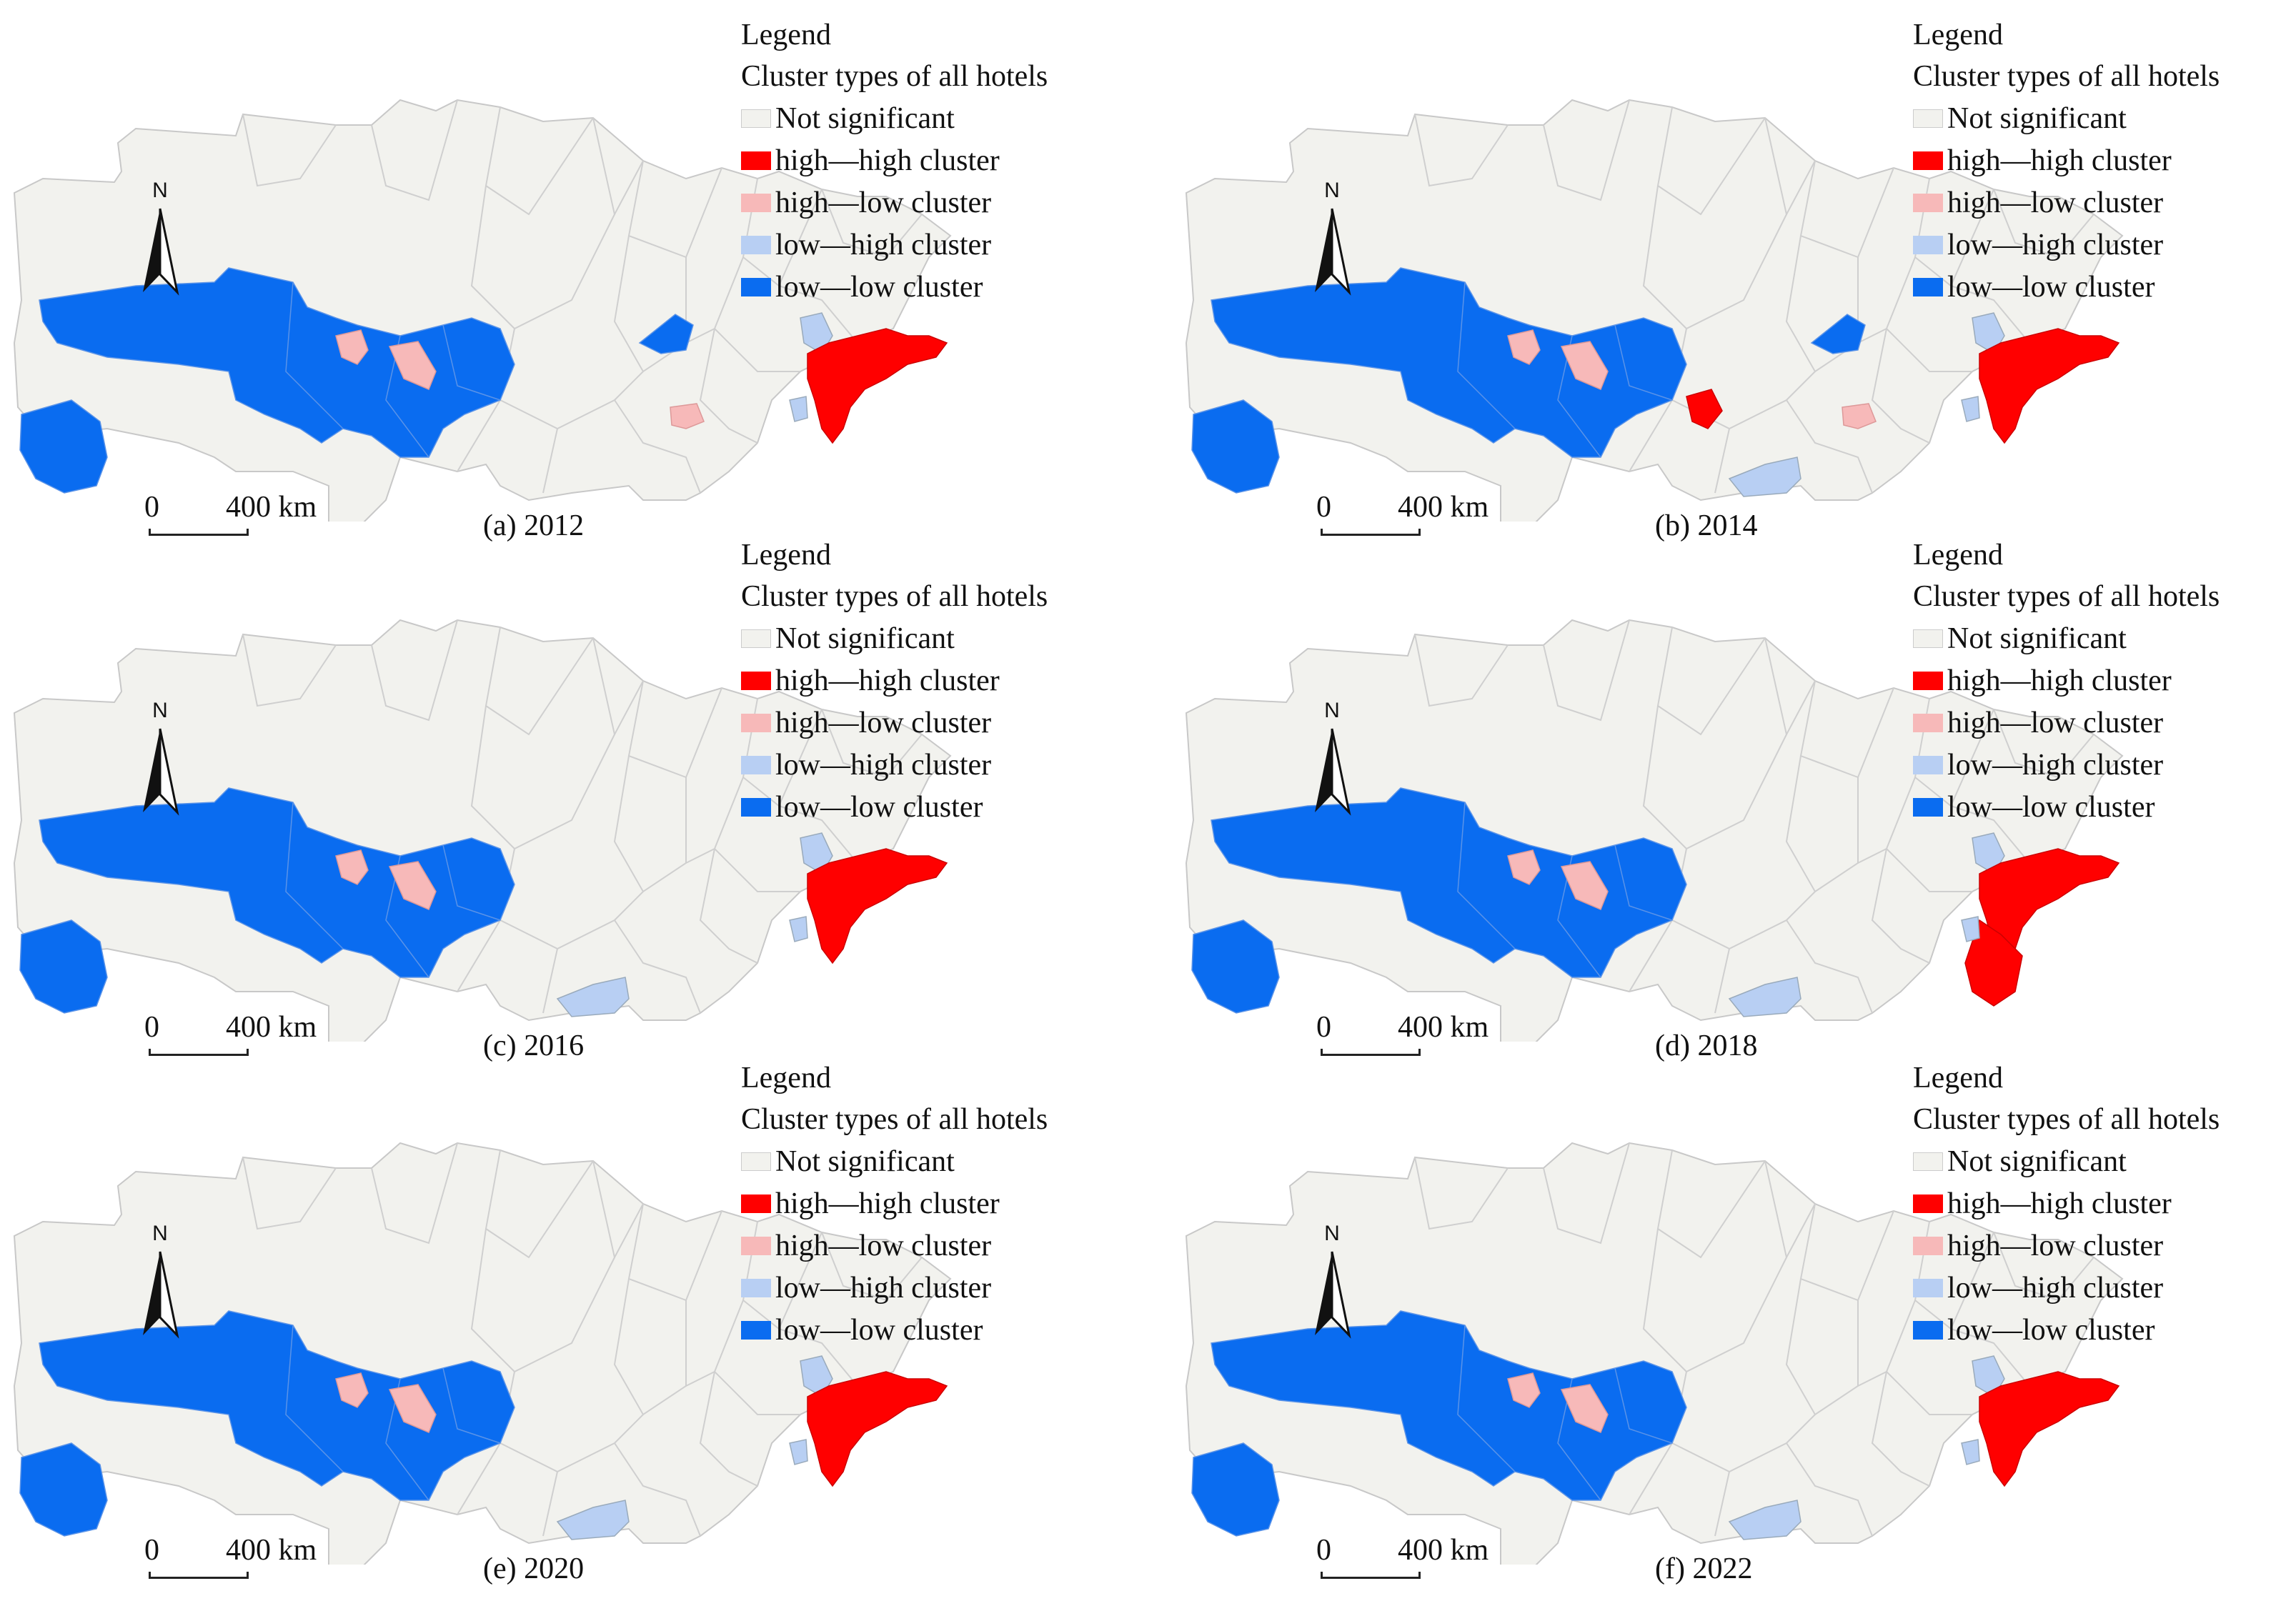 This screenshot has width=2296, height=1606. I want to click on legend-title: Legend, so click(1958, 1078).